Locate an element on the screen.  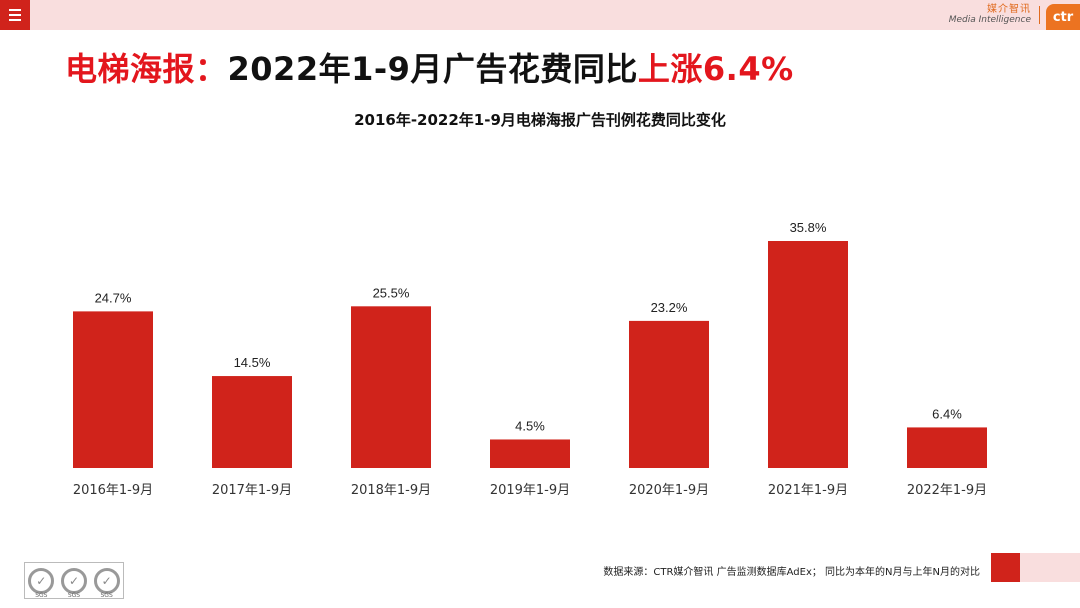
top-bar: 媒介智讯 Media Intelligence ctr is located at coordinates (540, 15).